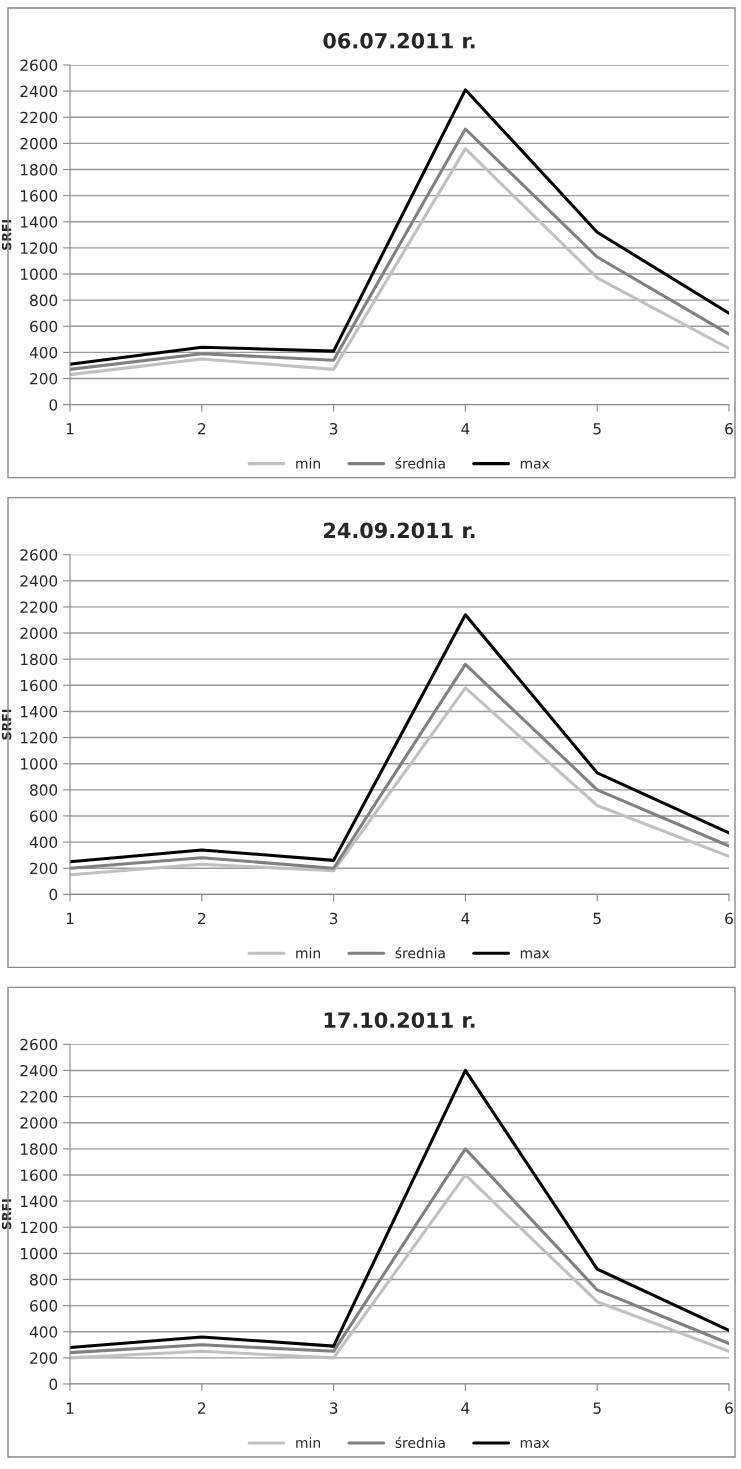  I want to click on chart-title: 17.10.2011 r., so click(399, 1020).